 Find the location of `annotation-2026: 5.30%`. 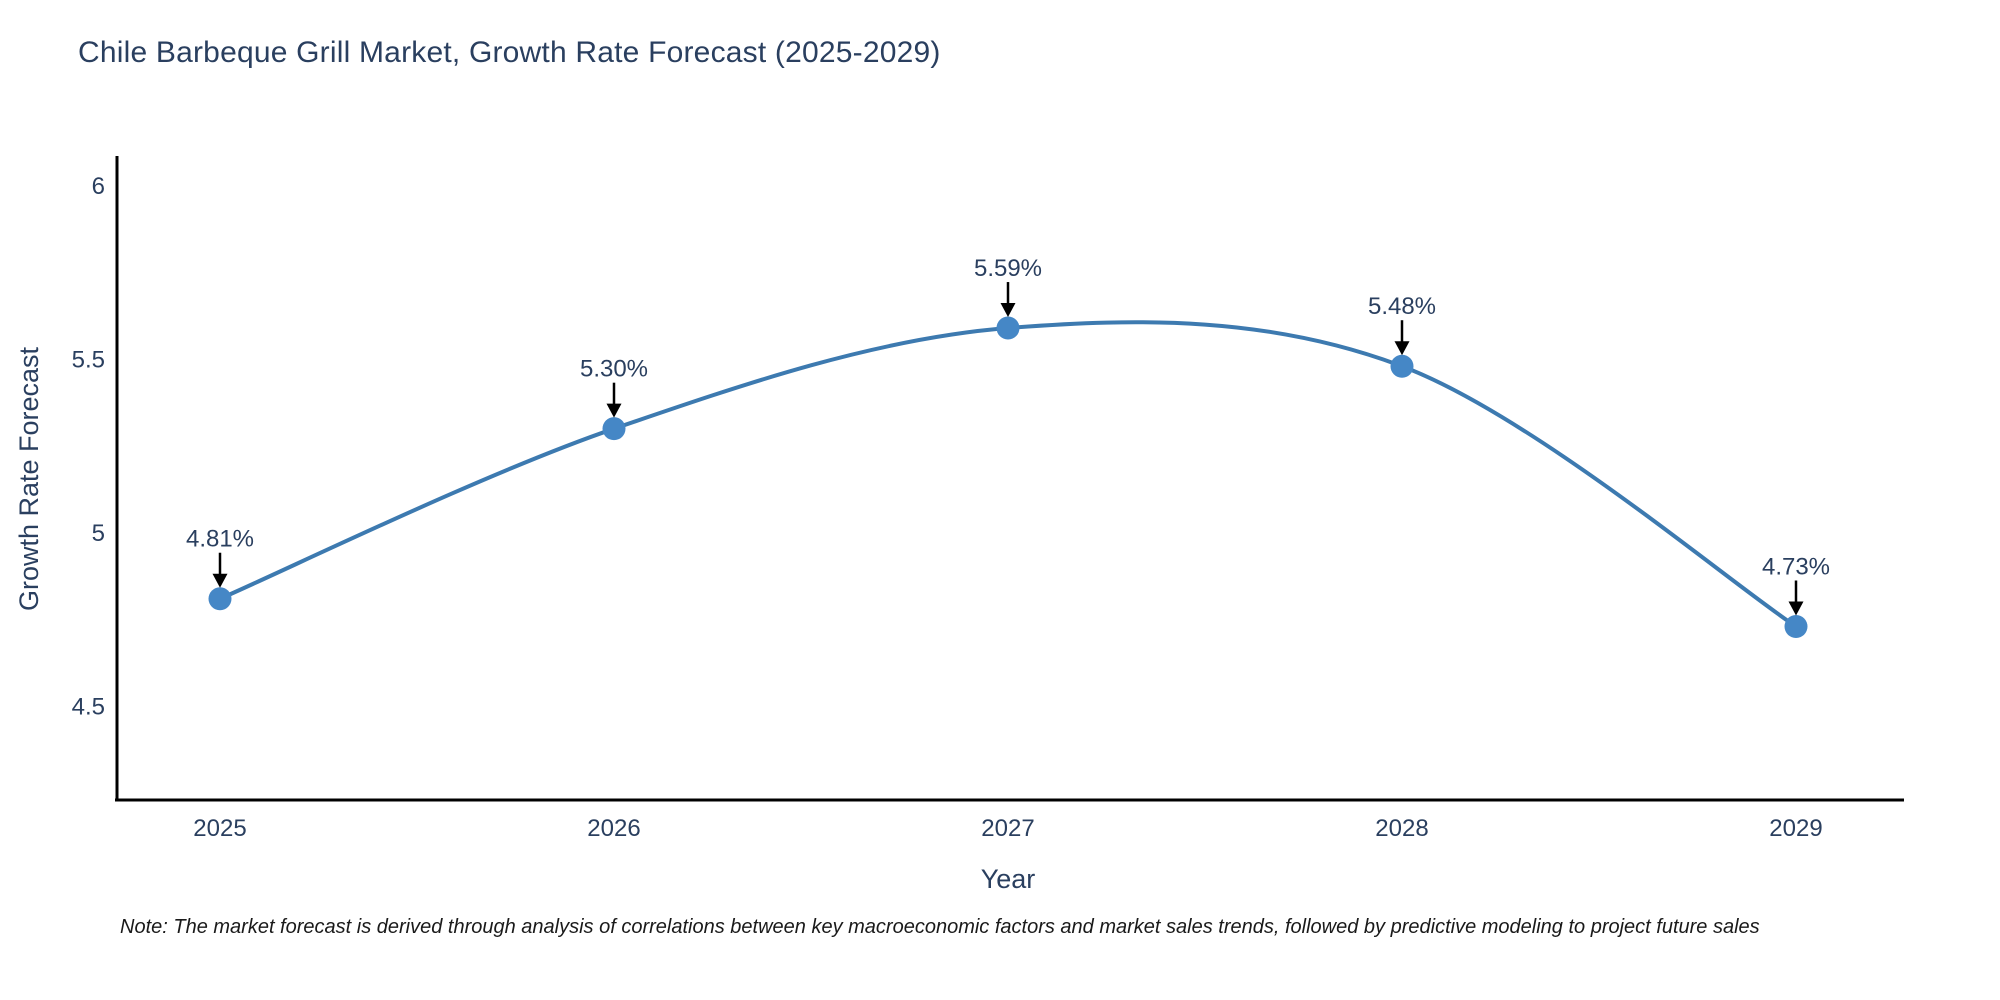

annotation-2026: 5.30% is located at coordinates (614, 387).